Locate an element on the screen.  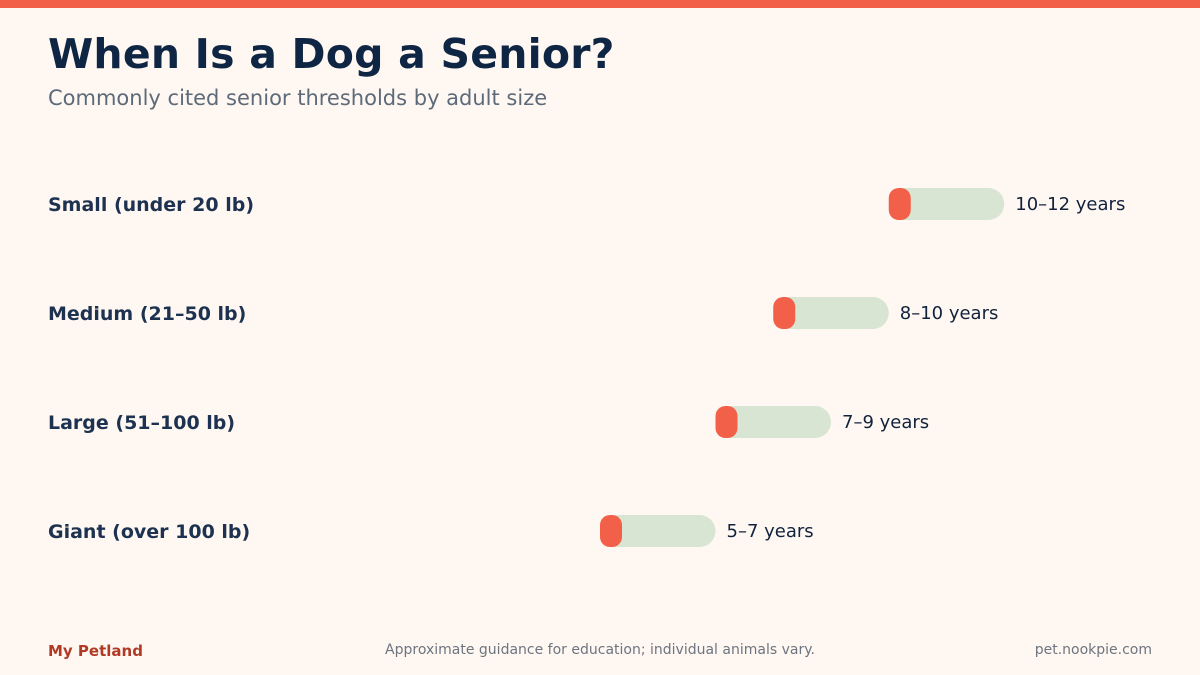
value-label: 7–9 years is located at coordinates (885, 422).